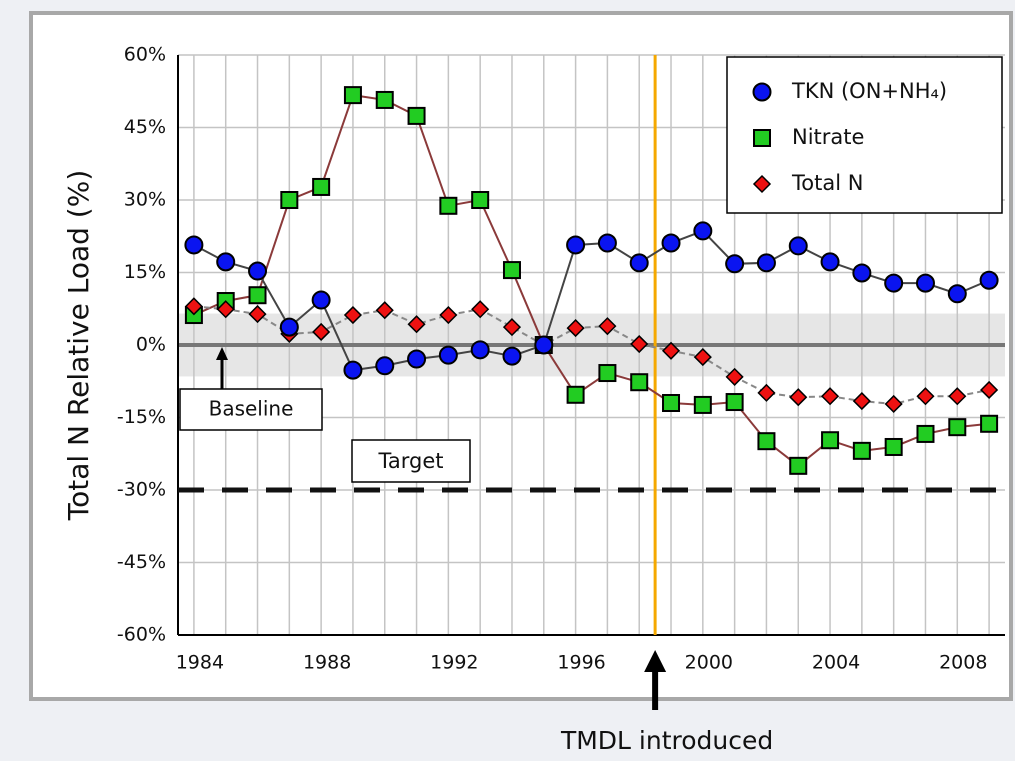 The height and width of the screenshot is (761, 1015). I want to click on x-tick-label: 2004, so click(836, 663).